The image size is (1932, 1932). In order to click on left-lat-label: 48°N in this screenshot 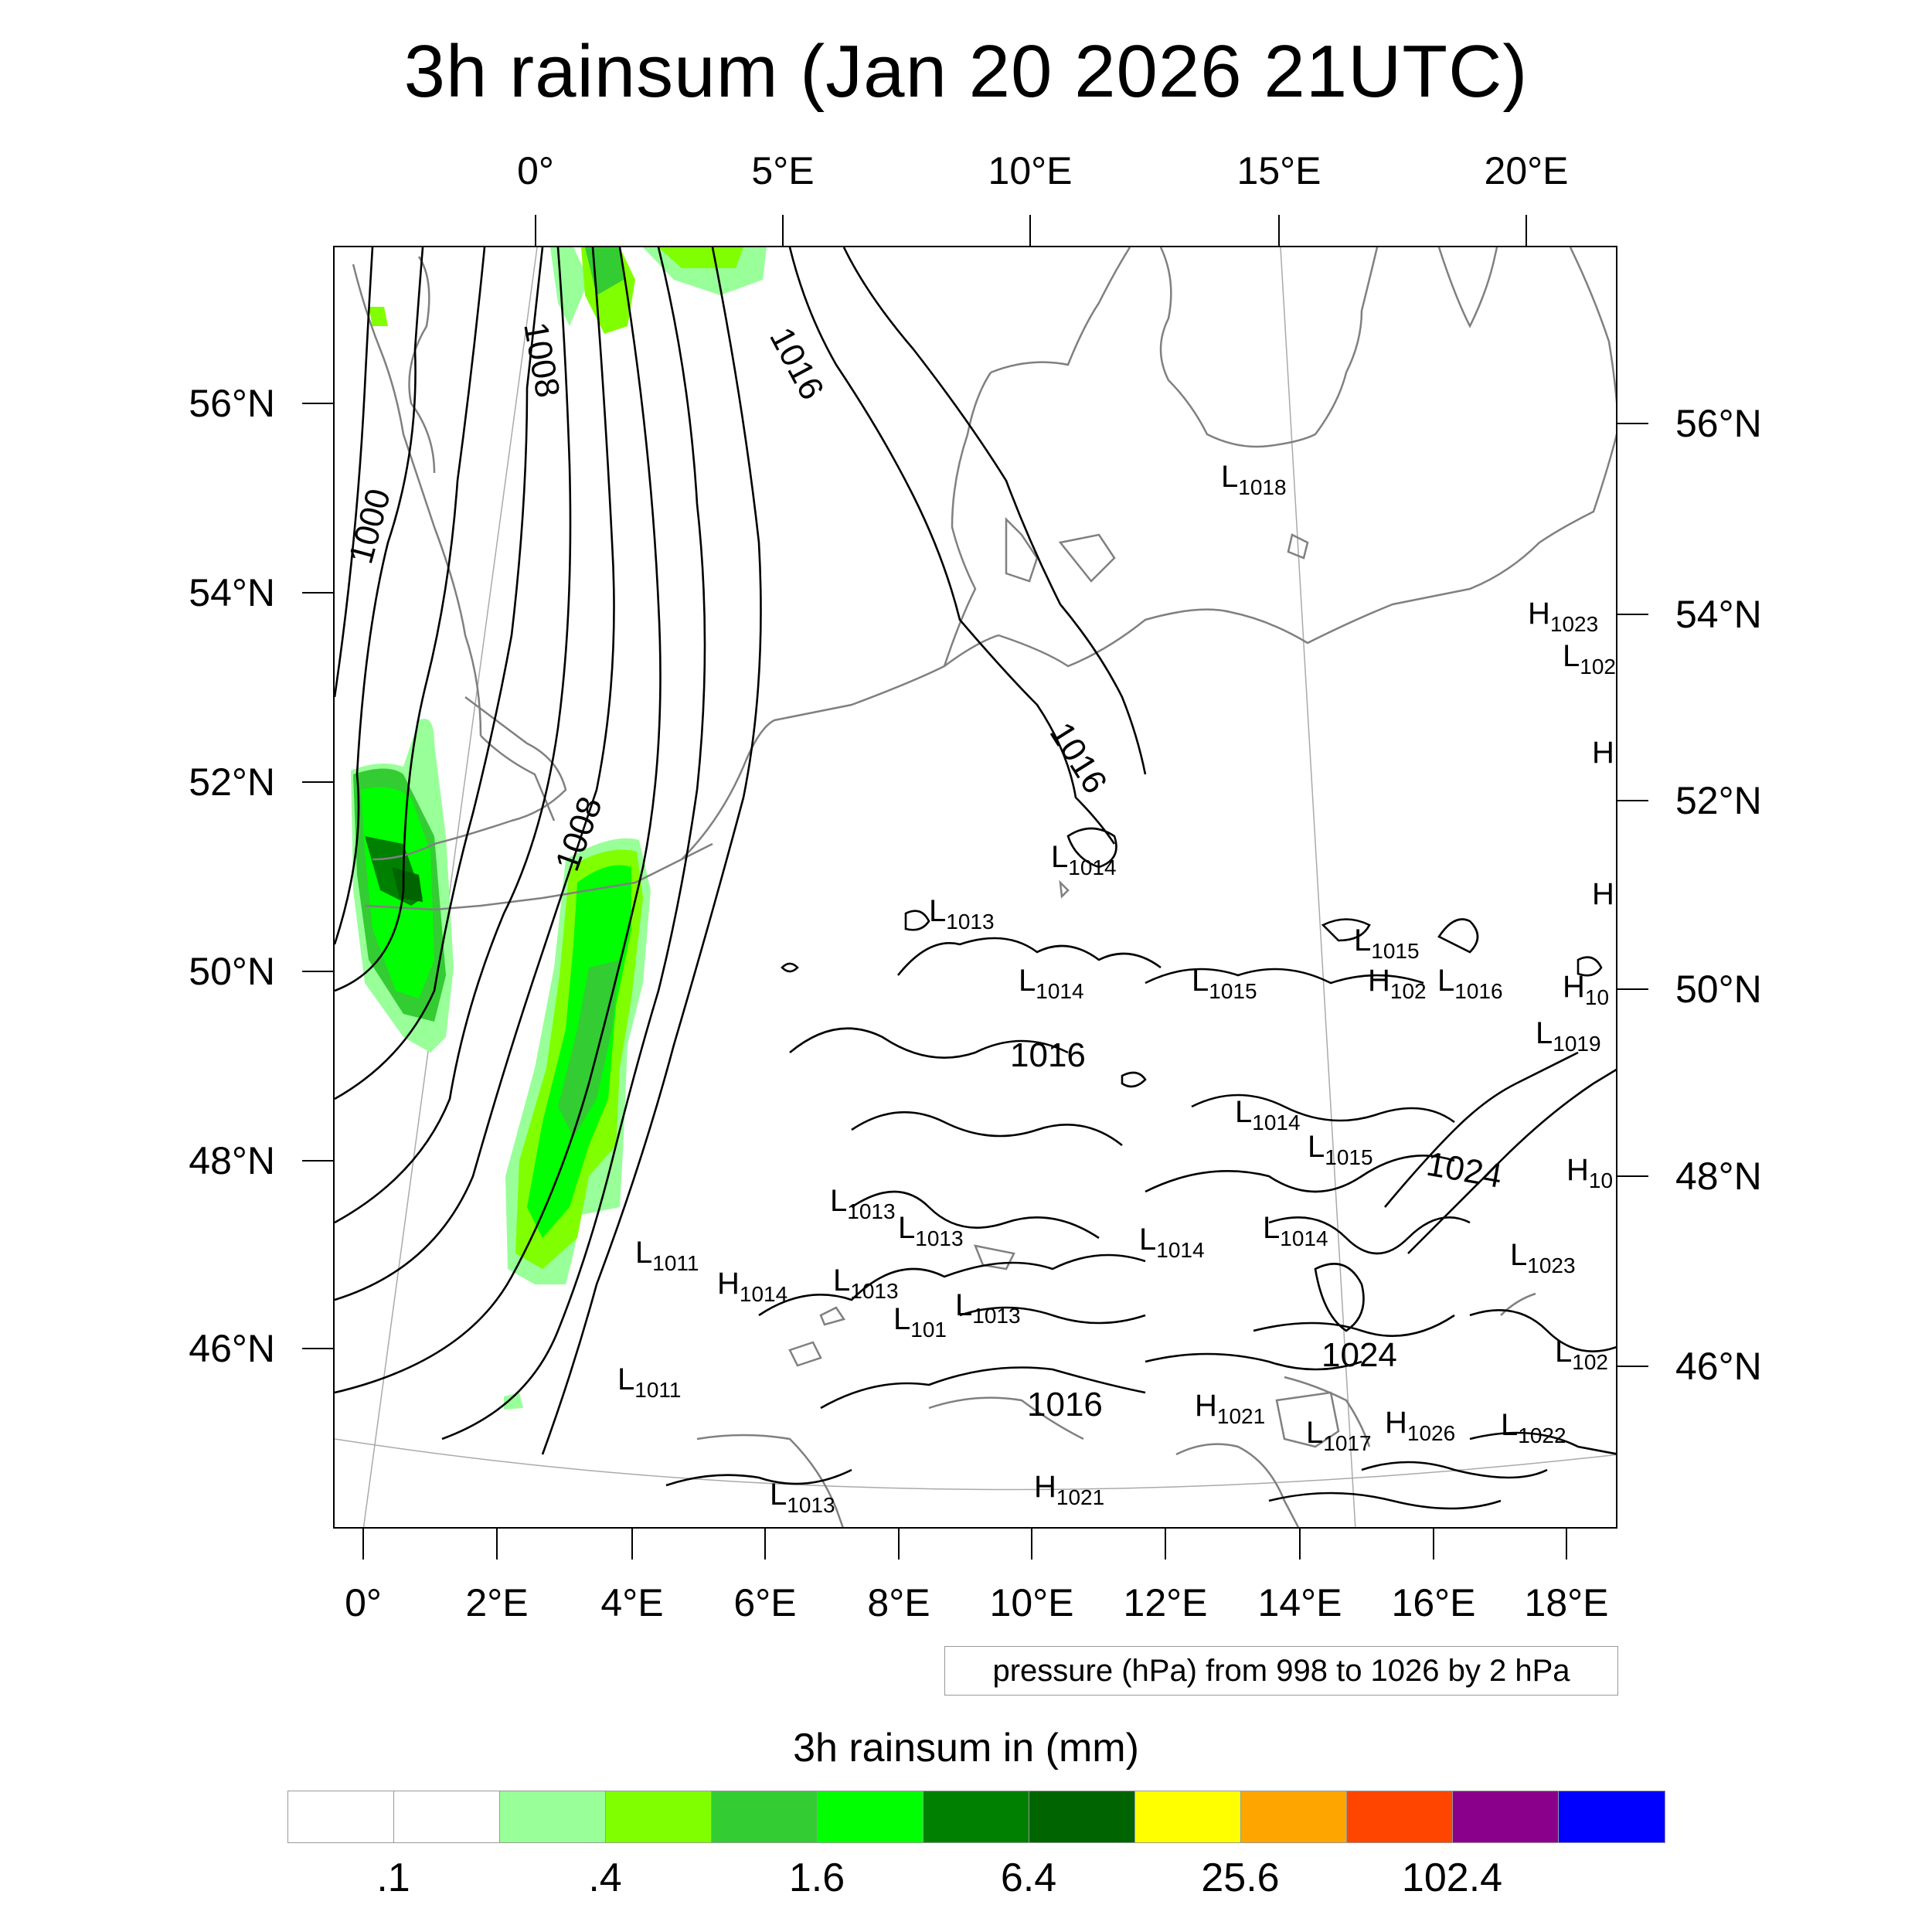, I will do `click(232, 1161)`.